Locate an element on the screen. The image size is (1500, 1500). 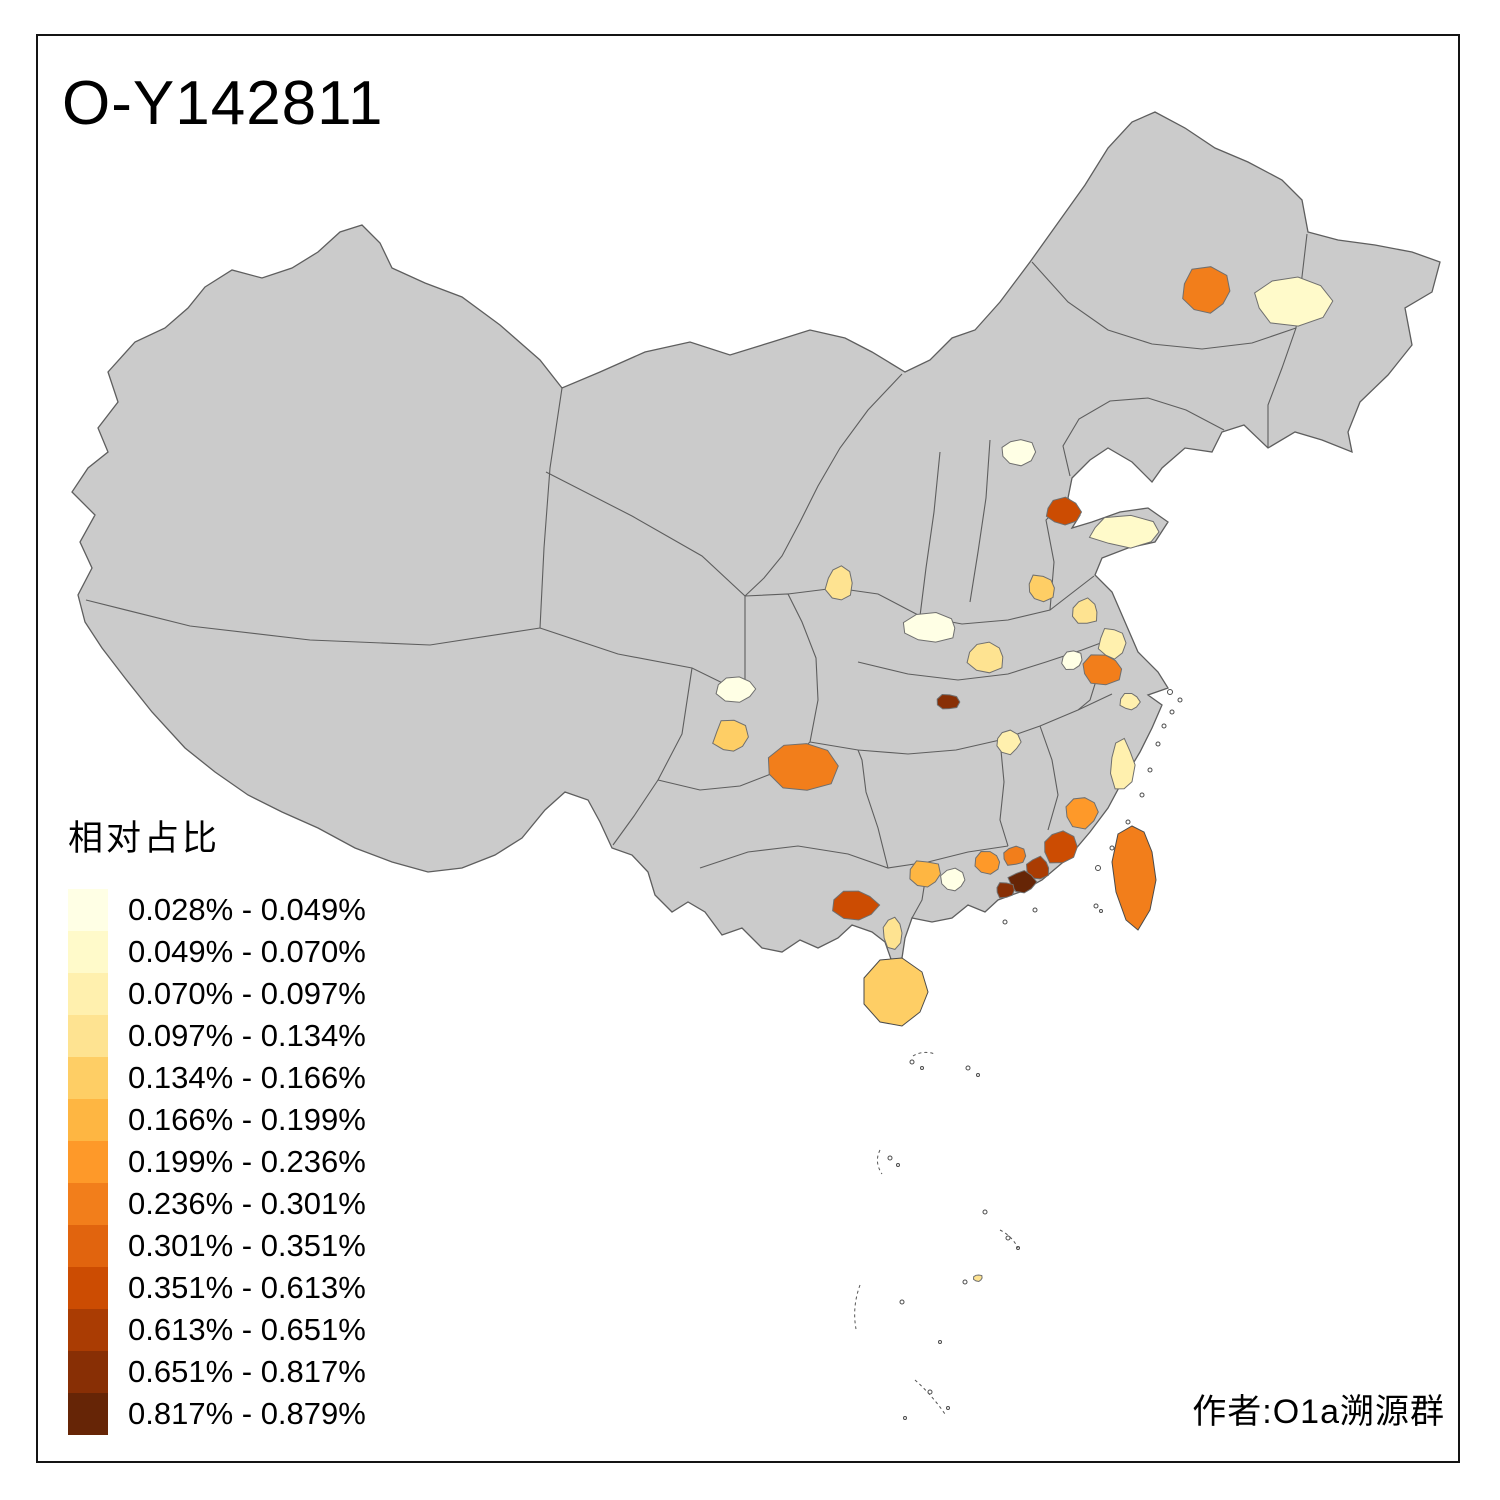
legend-item: 0.199% - 0.236% is located at coordinates (217, 1162).